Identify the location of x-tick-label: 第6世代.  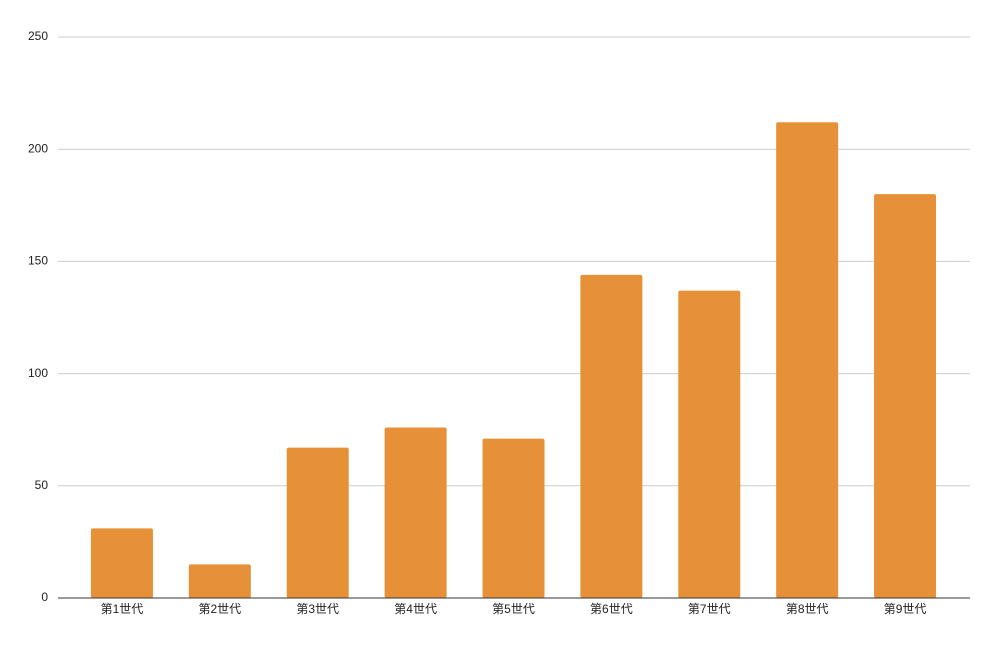
(611, 609).